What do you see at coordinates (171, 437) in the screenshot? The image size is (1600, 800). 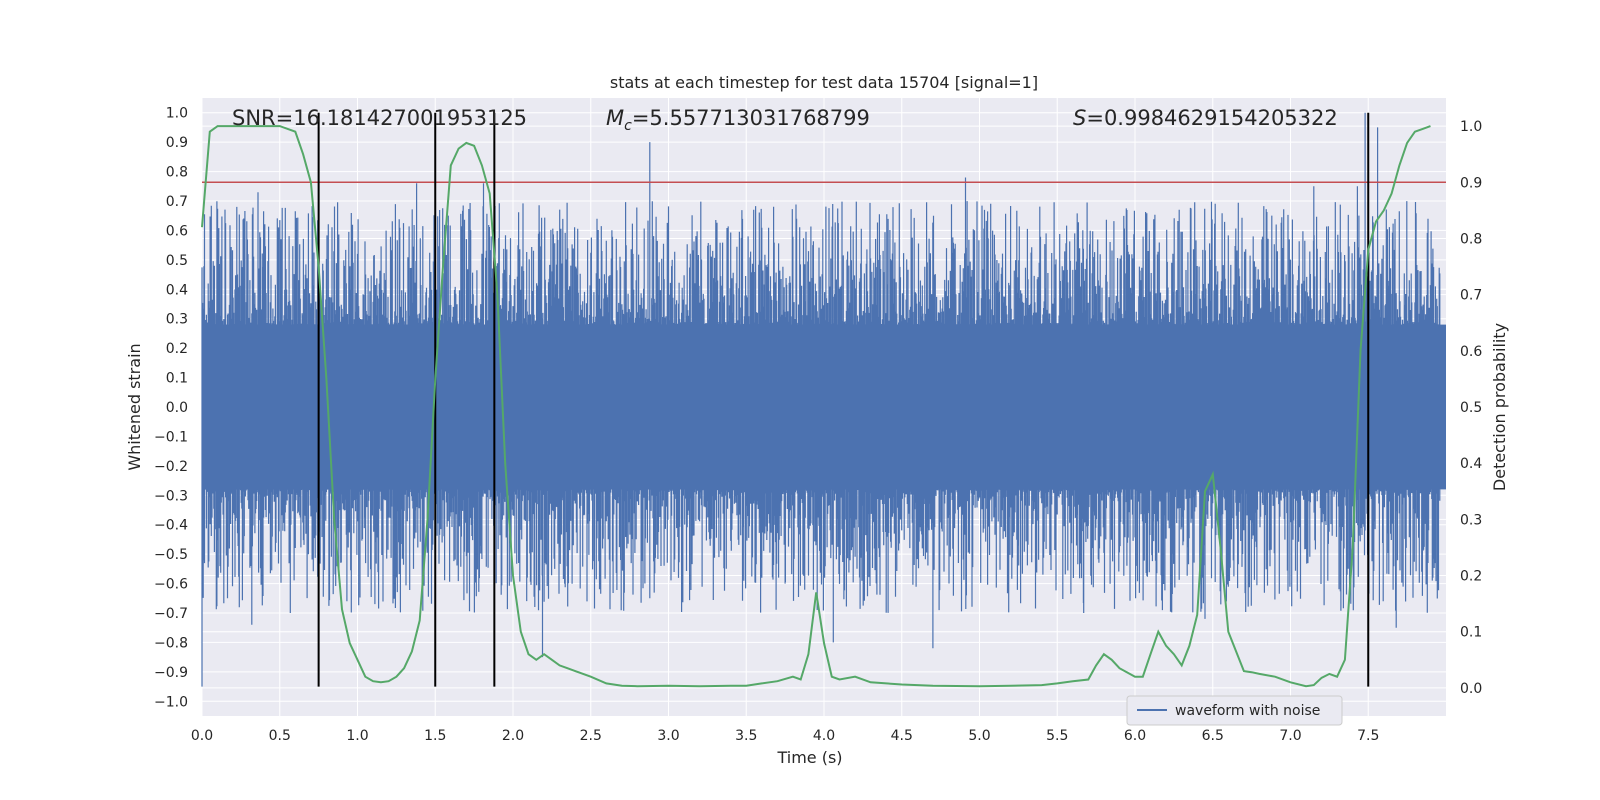 I see `y-left-tick-label: −0.1` at bounding box center [171, 437].